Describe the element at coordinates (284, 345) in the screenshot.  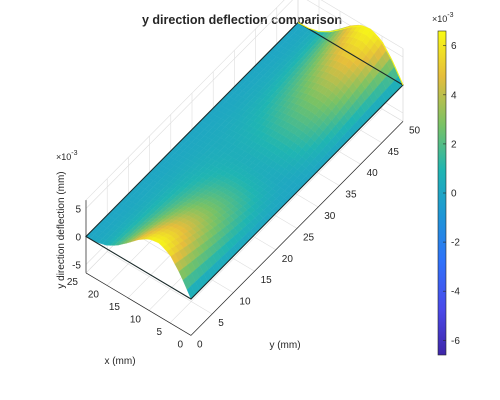
I see `y-axis-label: y (mm)` at that location.